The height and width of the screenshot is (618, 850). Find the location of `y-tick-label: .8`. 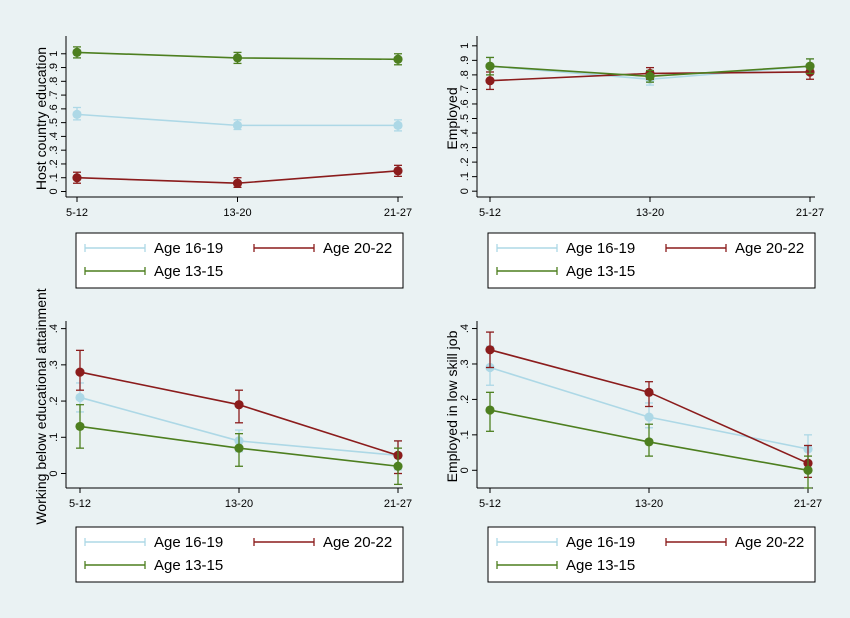

y-tick-label: .8 is located at coordinates (465, 74).